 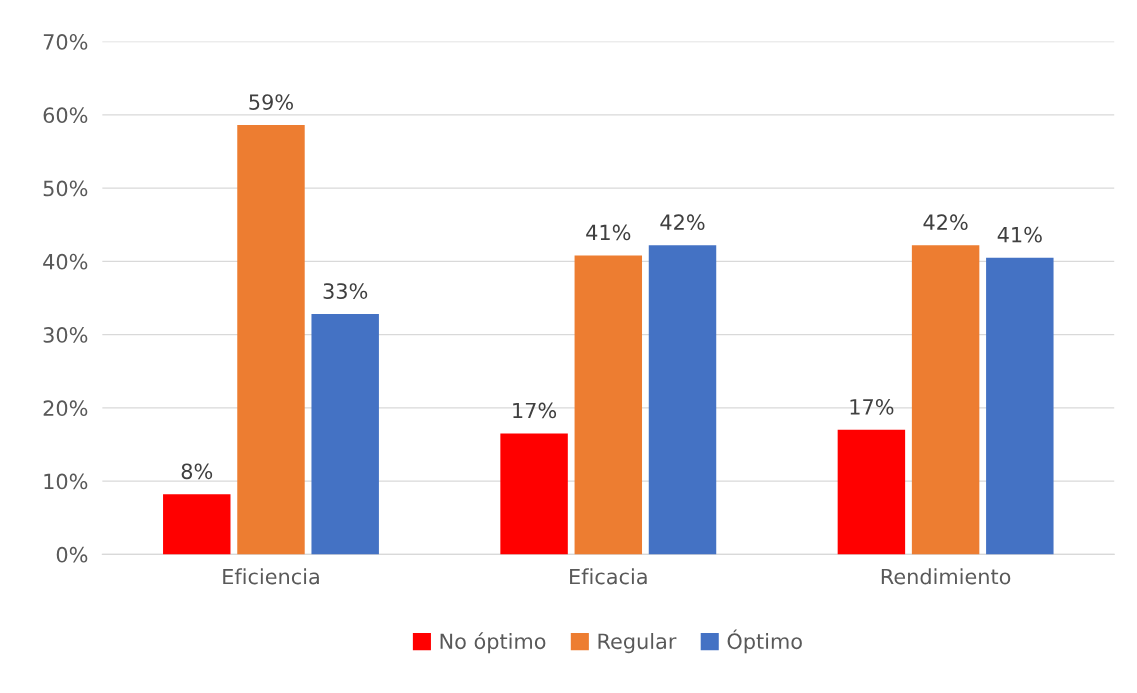 What do you see at coordinates (197, 471) in the screenshot?
I see `data-label: 8%` at bounding box center [197, 471].